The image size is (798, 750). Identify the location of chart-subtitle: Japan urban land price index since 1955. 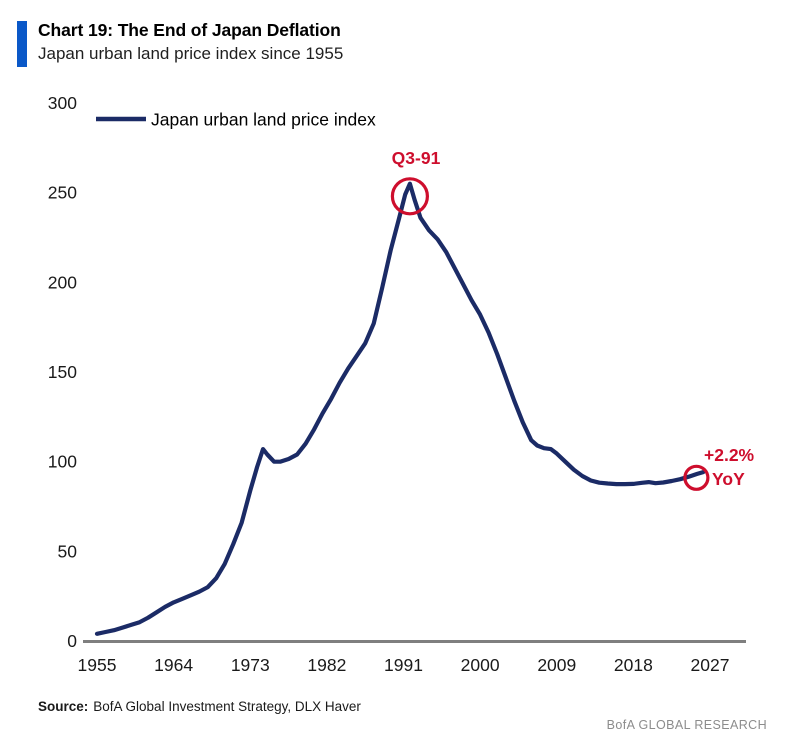
(191, 53).